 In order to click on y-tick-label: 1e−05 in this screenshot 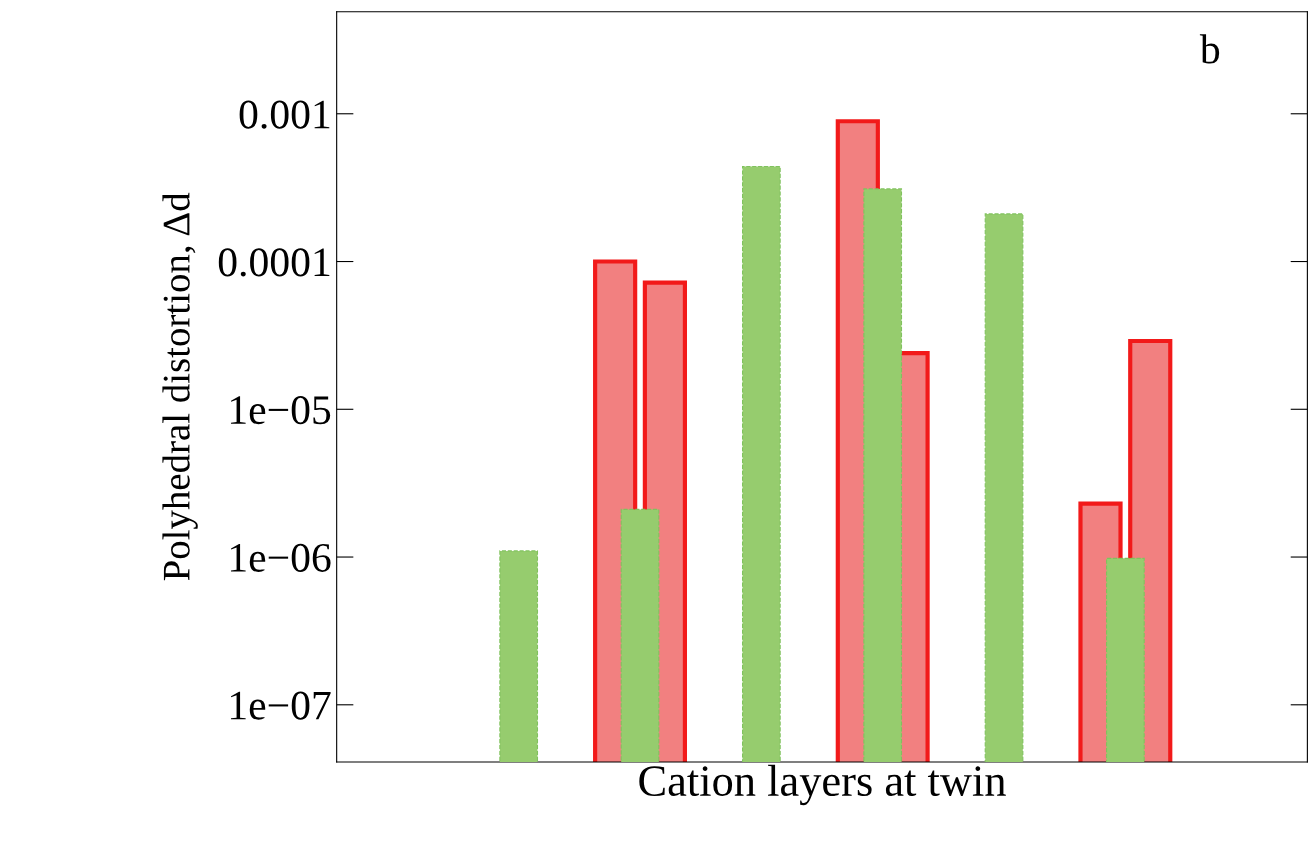, I will do `click(280, 410)`.